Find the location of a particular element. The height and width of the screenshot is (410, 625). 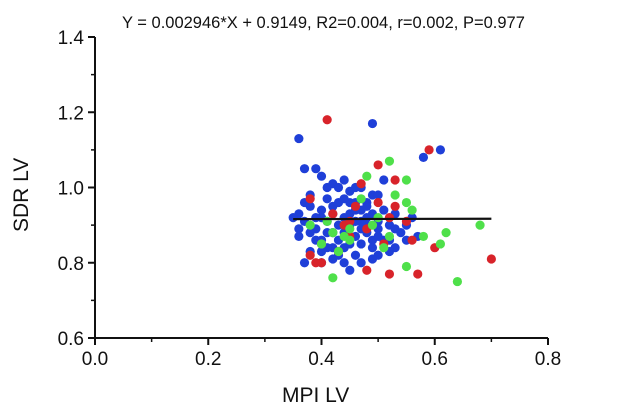

y-tick-label: 1.4 is located at coordinates (71, 38).